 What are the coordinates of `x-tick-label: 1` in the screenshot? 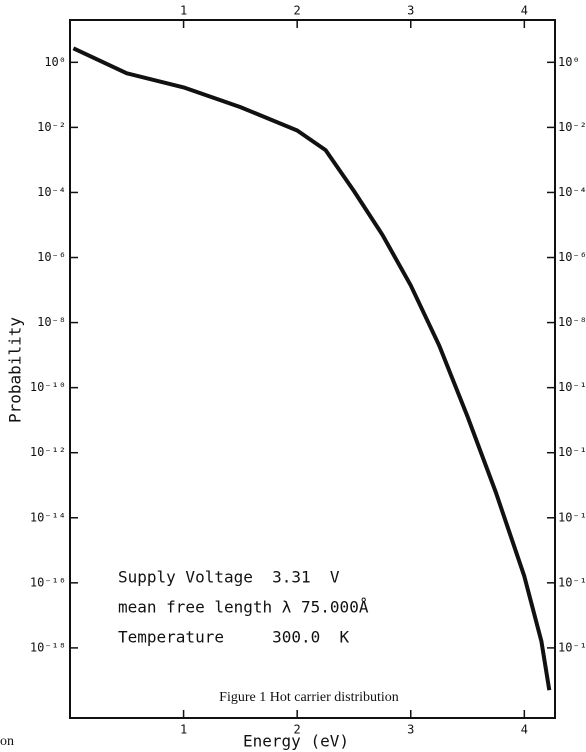 It's located at (183, 730).